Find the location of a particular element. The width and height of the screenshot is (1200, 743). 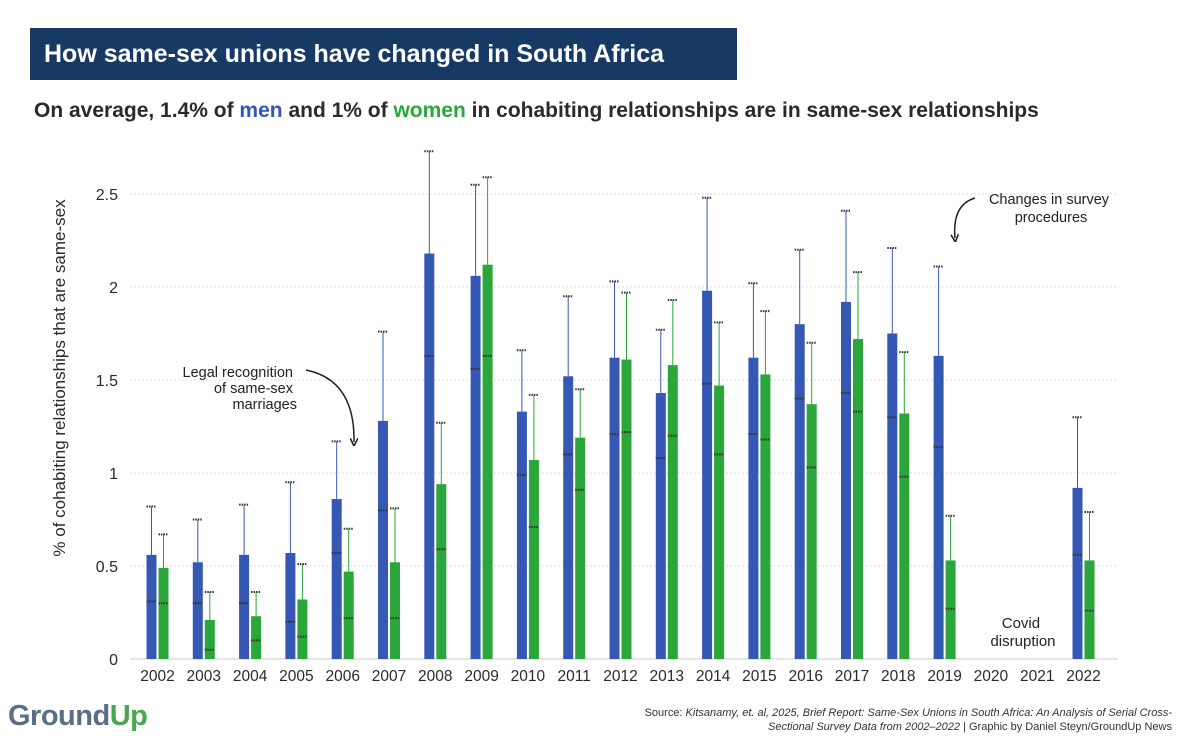

bar-men-2002 is located at coordinates (151, 606).